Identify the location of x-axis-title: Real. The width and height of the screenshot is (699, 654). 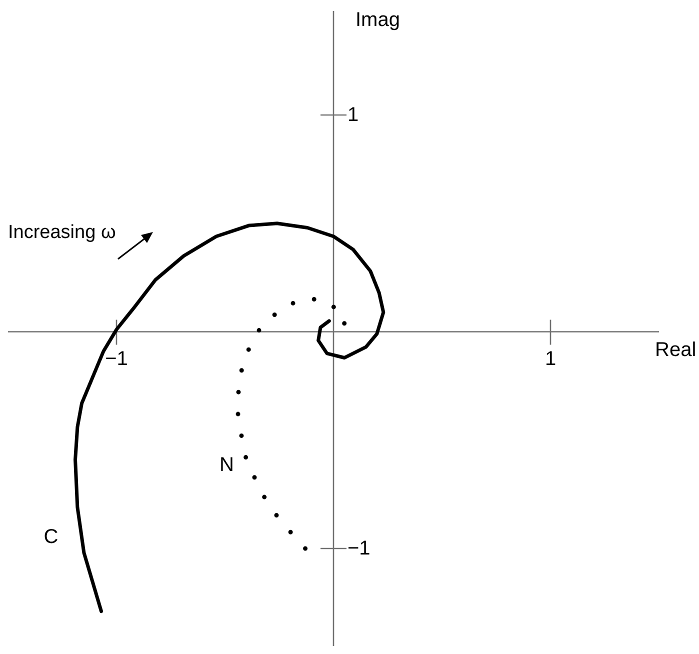
(675, 349).